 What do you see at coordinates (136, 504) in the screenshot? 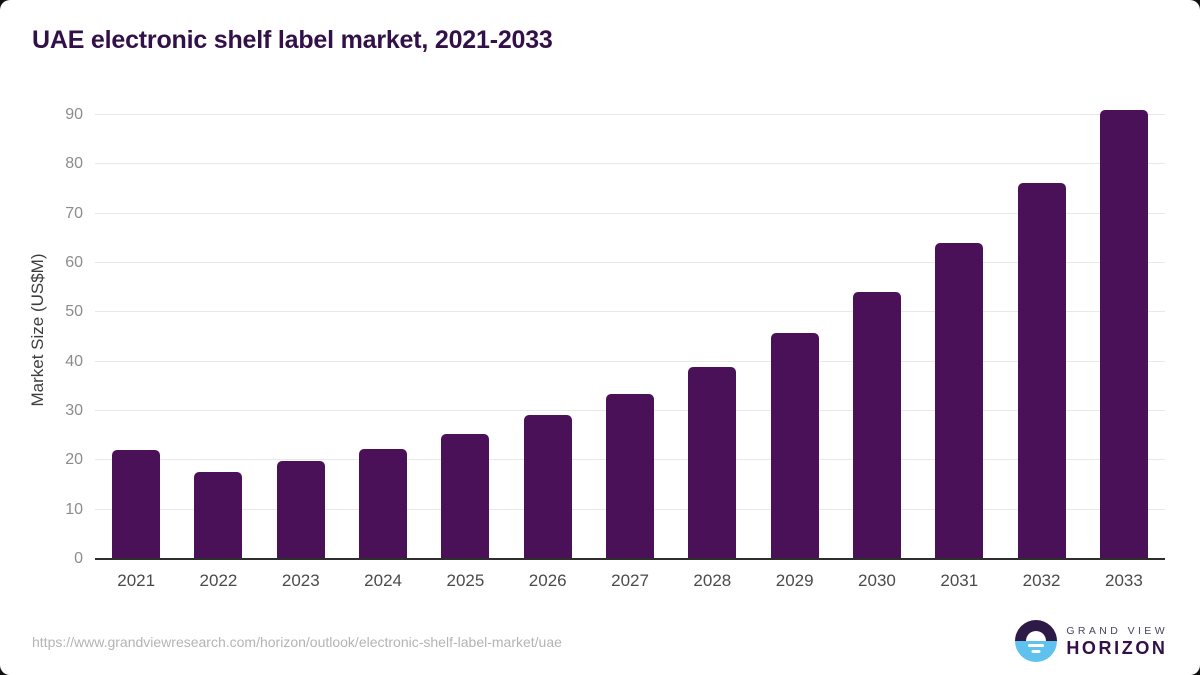
I see `bar-2021` at bounding box center [136, 504].